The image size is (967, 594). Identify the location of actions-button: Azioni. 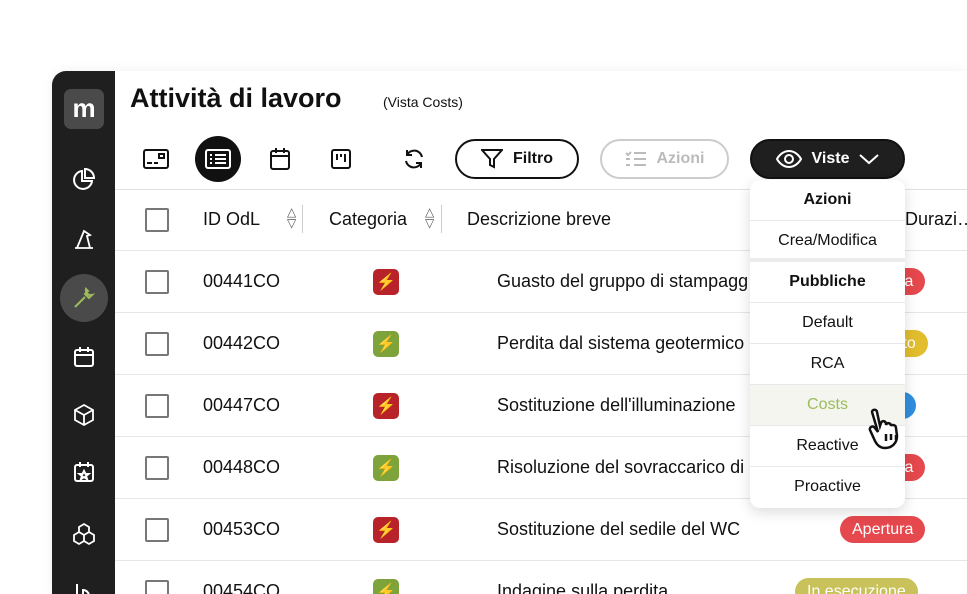
(664, 159).